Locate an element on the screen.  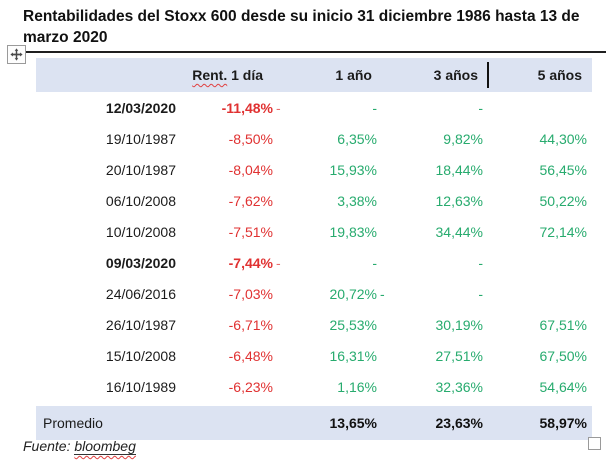
cell-5-anos: 72,14% is located at coordinates (563, 231).